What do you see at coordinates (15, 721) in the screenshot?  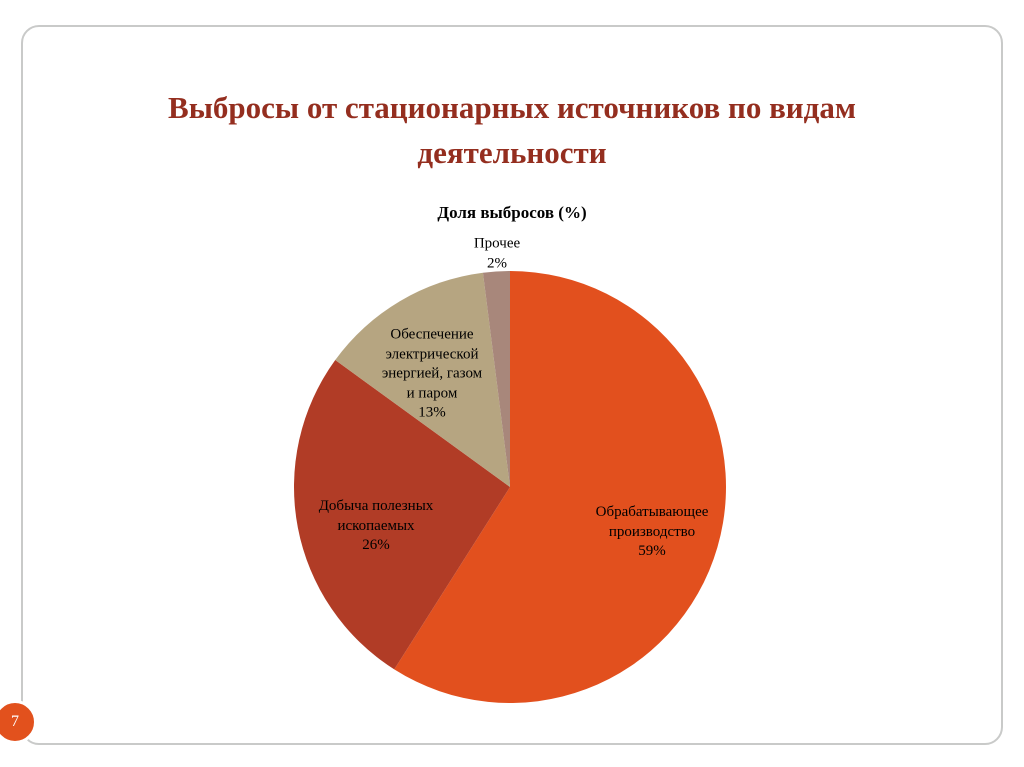 I see `page-number: 7` at bounding box center [15, 721].